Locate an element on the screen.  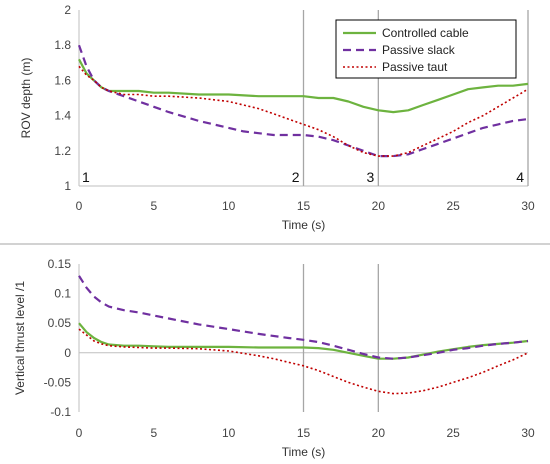
y-axis-title: Vertical thrust level /1 is located at coordinates (20, 338).